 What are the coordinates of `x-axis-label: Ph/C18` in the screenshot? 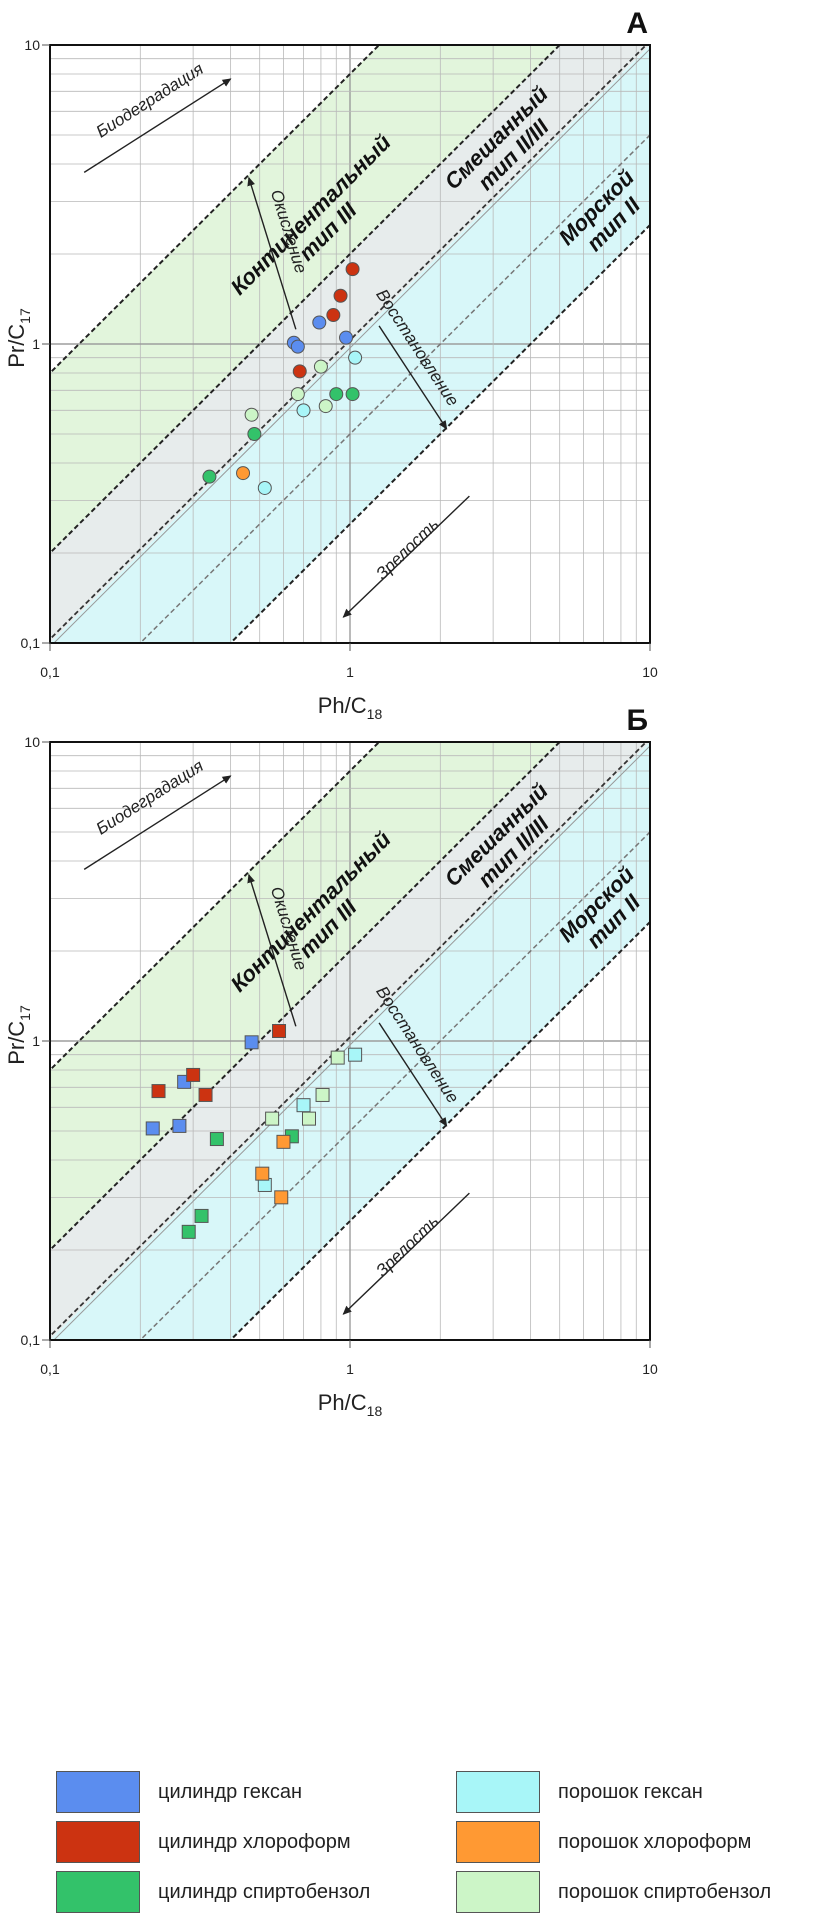 It's located at (350, 1404).